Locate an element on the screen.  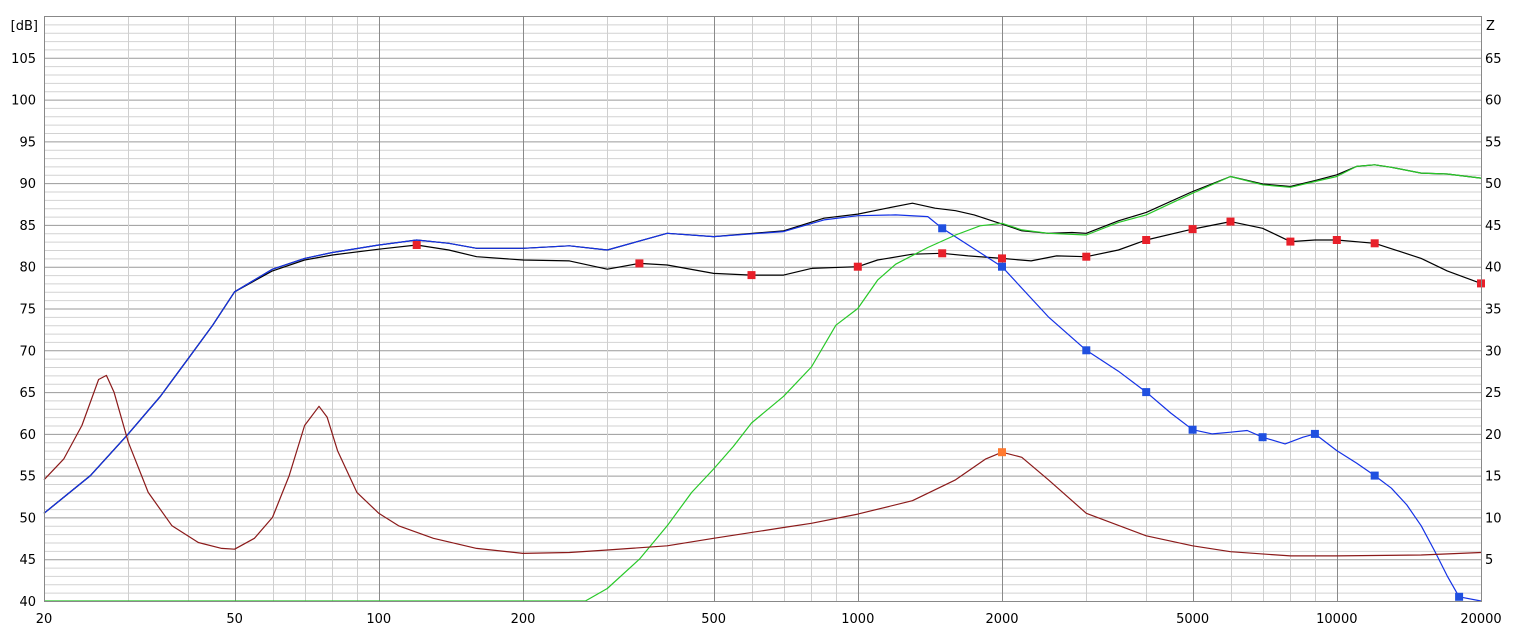
x-tick-label: 50 is located at coordinates (234, 619).